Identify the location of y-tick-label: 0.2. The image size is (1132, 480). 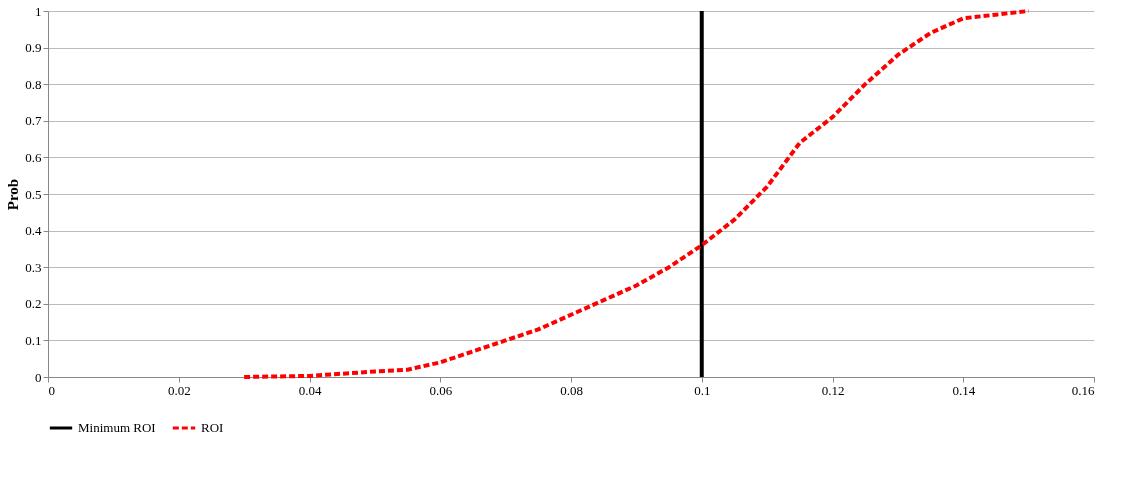
(33, 304).